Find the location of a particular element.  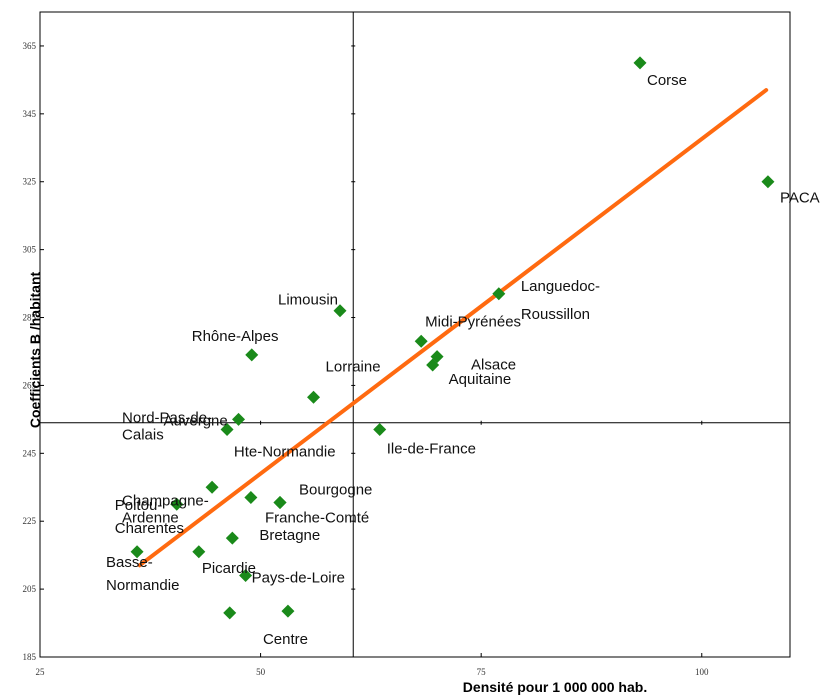

point-label-nord-pas-de-calais: Nord-Pas-de- is located at coordinates (167, 418).